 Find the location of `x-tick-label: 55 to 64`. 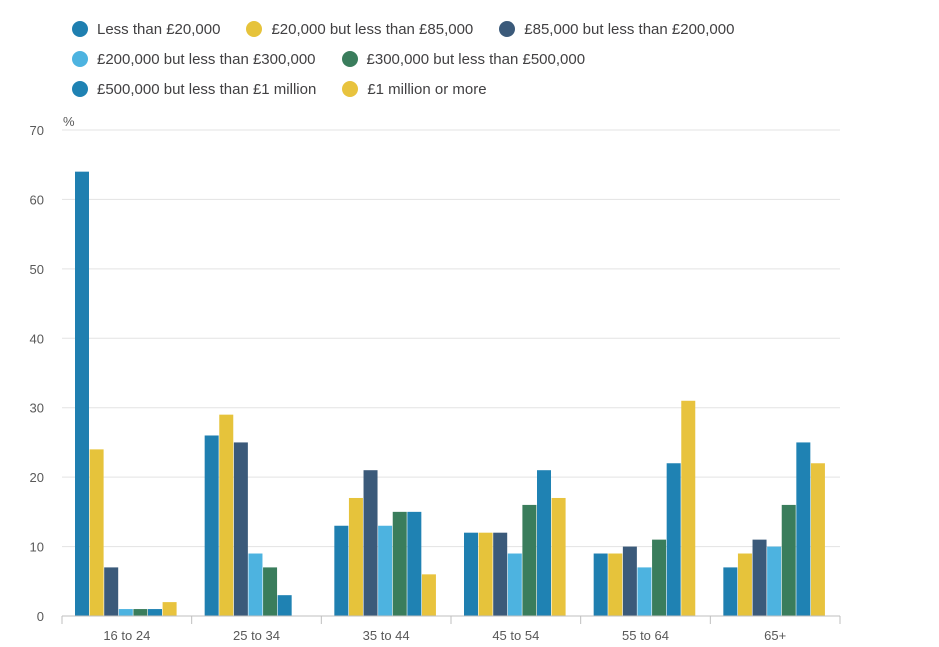

x-tick-label: 55 to 64 is located at coordinates (645, 635).